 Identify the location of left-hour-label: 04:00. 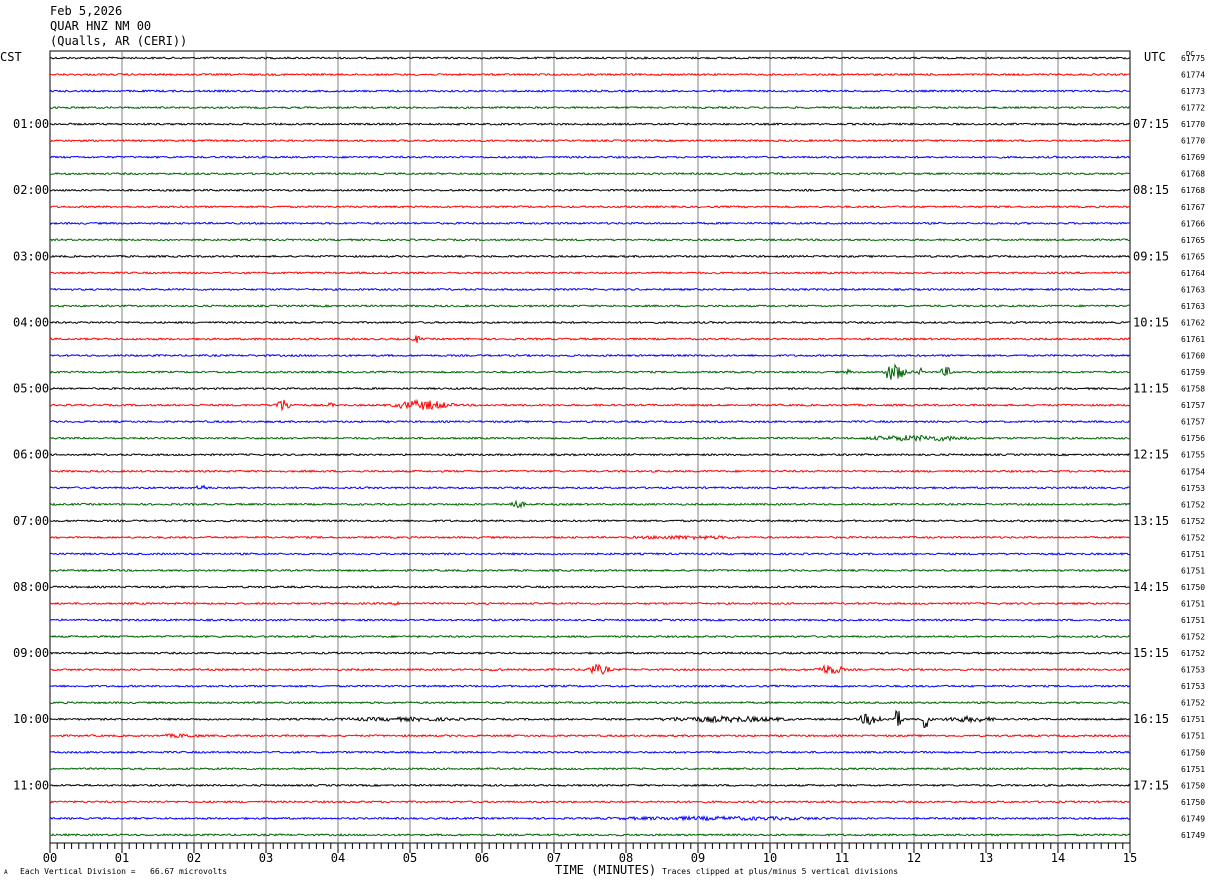
(31, 322).